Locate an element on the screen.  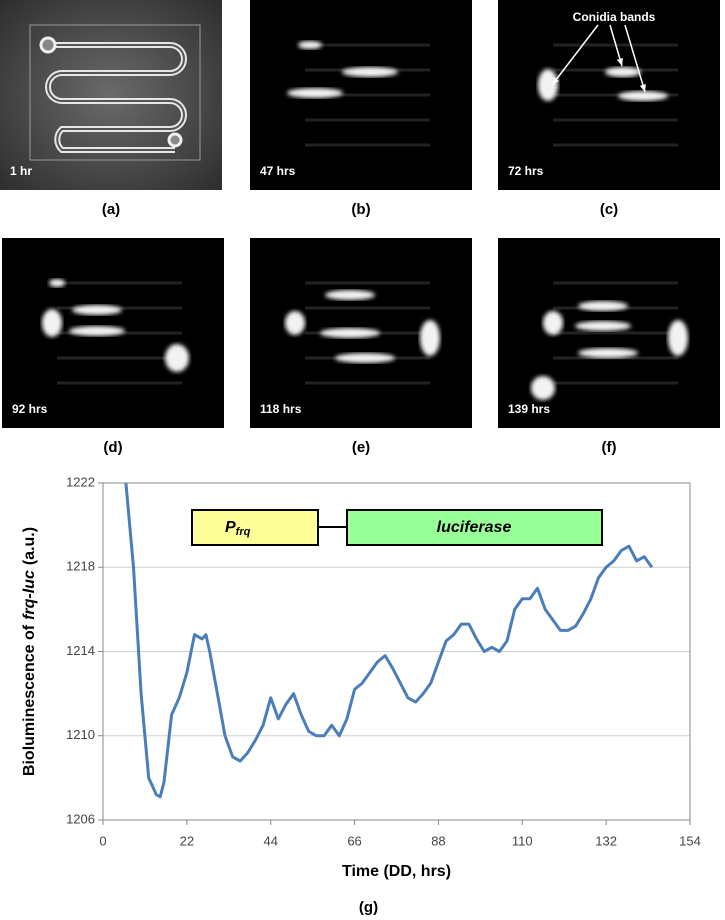
photo-background is located at coordinates (111, 95).